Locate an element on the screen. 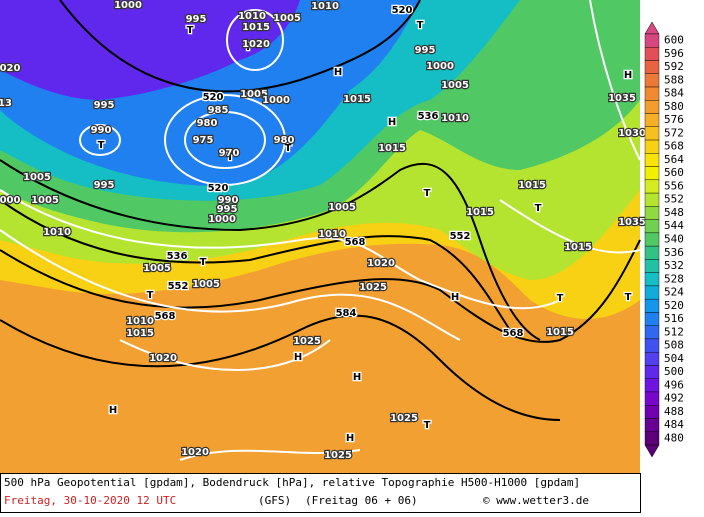  legend-label: 540 is located at coordinates (674, 239).